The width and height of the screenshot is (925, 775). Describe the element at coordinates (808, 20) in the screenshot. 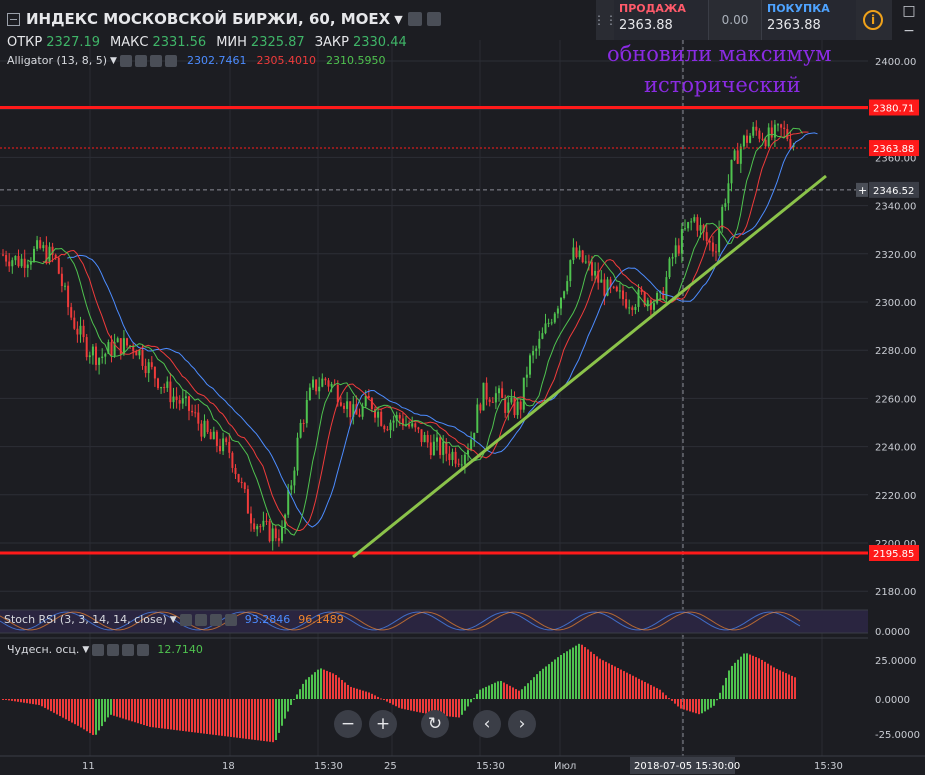

I see `buy-button: ПОКУПКА 2363.88` at that location.